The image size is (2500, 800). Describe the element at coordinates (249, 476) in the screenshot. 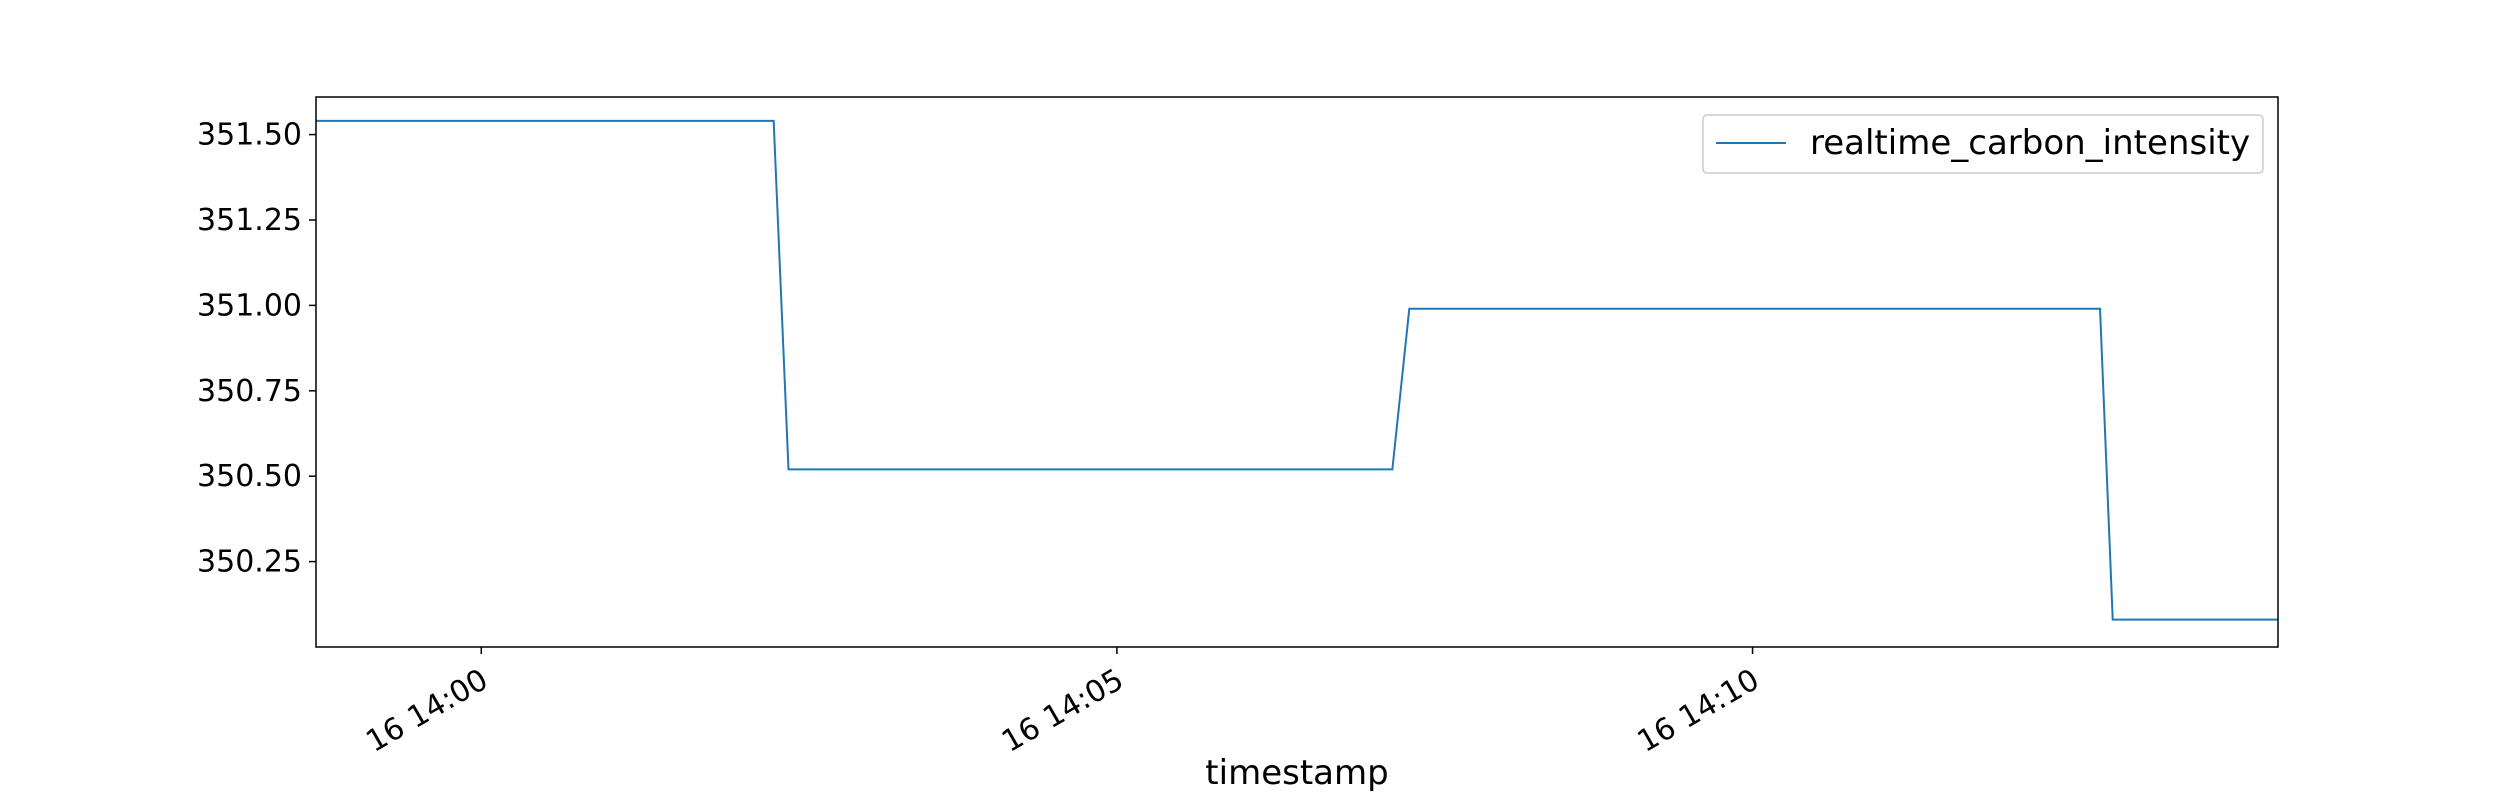

I see `y-tick-label: 350.50` at that location.